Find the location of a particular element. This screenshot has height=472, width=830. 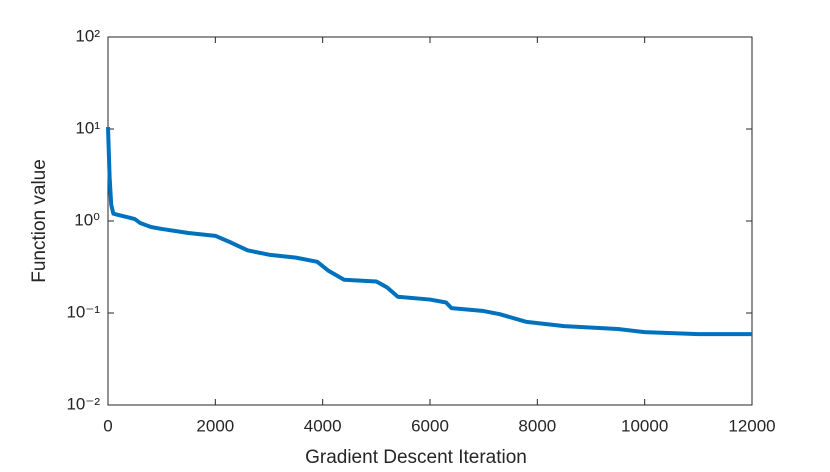

x-tick-label: 0 is located at coordinates (107, 425).